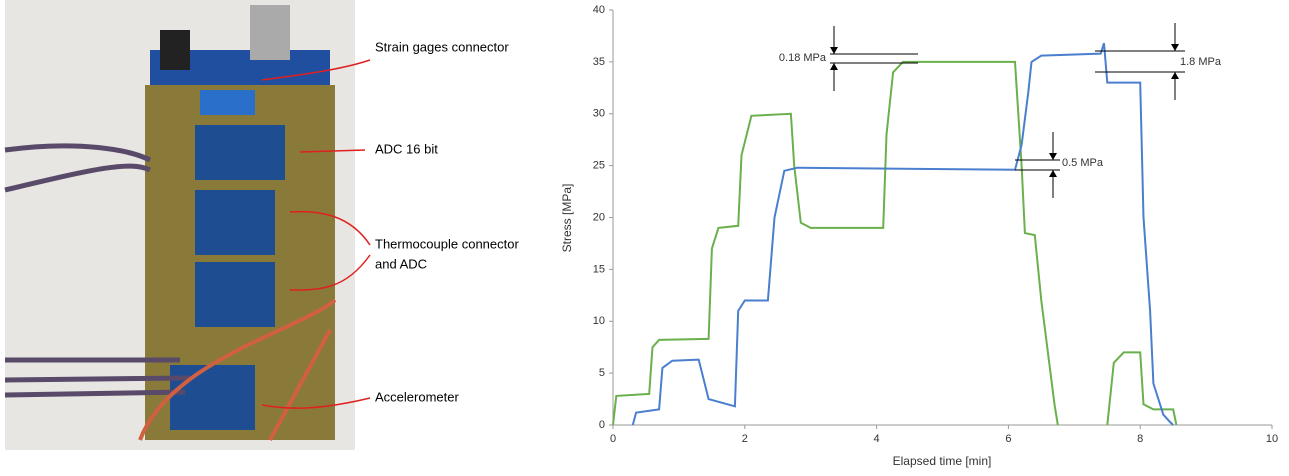 Image resolution: width=1289 pixels, height=476 pixels. Describe the element at coordinates (613, 439) in the screenshot. I see `x-tick-label: 0` at that location.